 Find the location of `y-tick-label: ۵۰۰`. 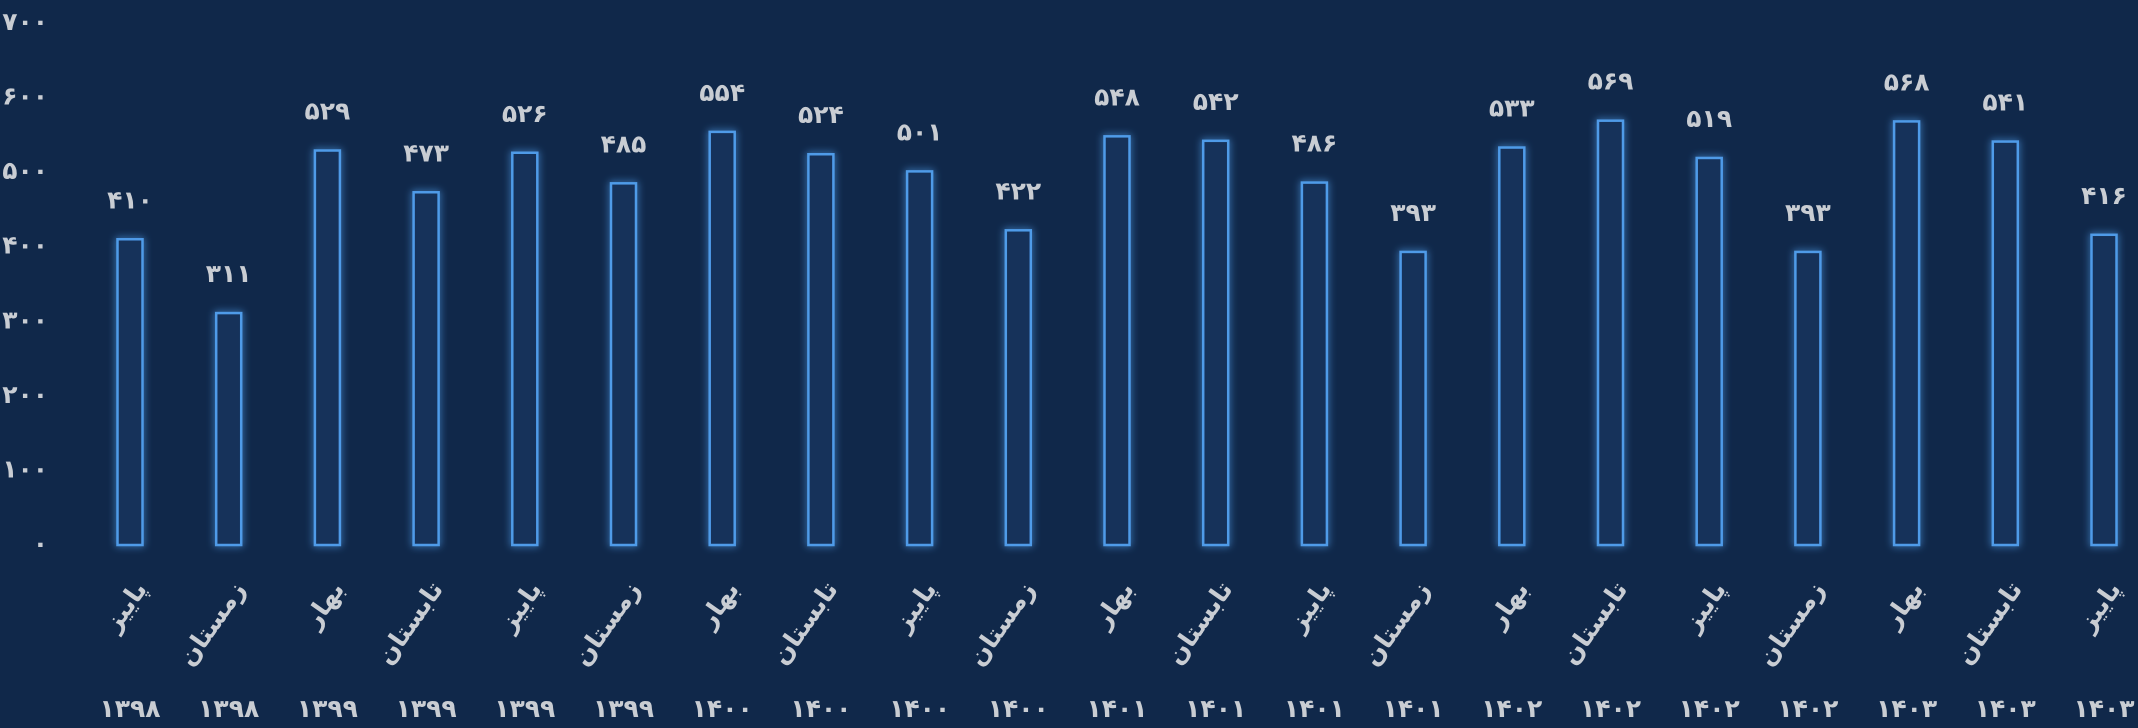

y-tick-label: ۵۰۰ is located at coordinates (25, 170).